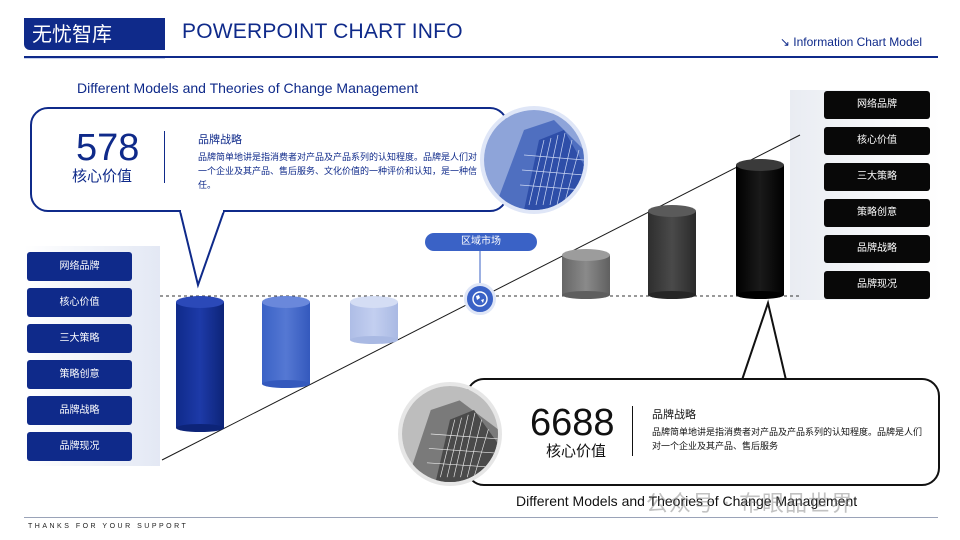  What do you see at coordinates (220, 139) in the screenshot?
I see `top-card-title: 品牌战略` at bounding box center [220, 139].